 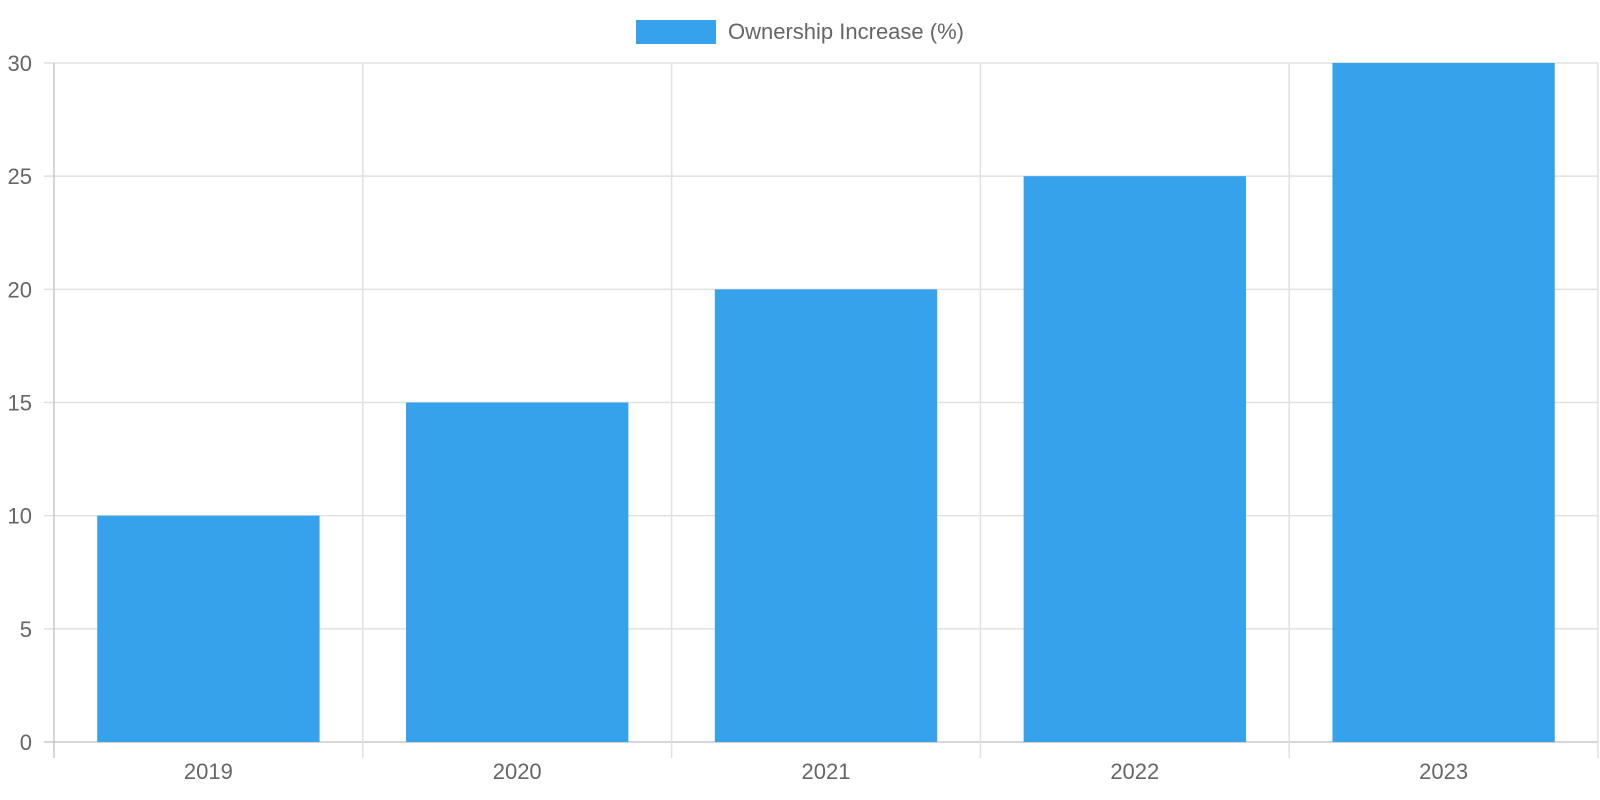 I want to click on bar-2023, so click(x=1443, y=402).